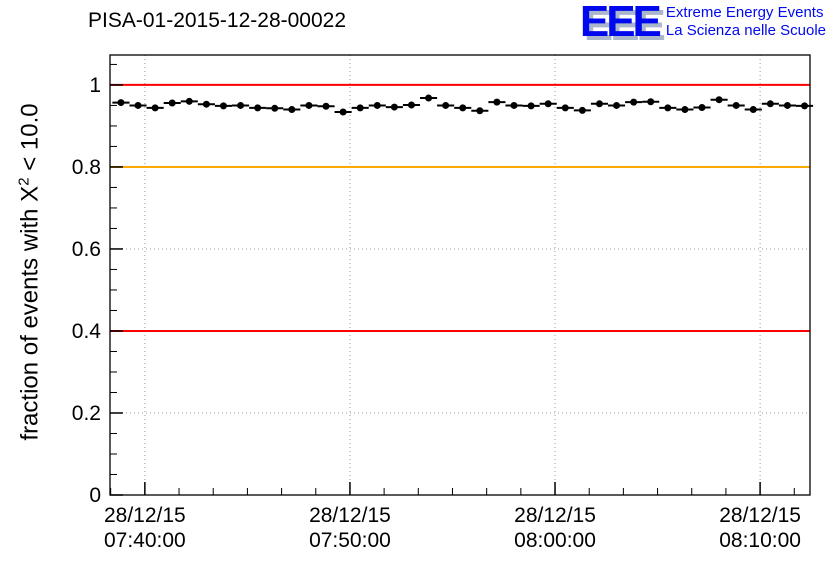 This screenshot has width=836, height=572. What do you see at coordinates (95, 85) in the screenshot?
I see `y-tick-label: 1` at bounding box center [95, 85].